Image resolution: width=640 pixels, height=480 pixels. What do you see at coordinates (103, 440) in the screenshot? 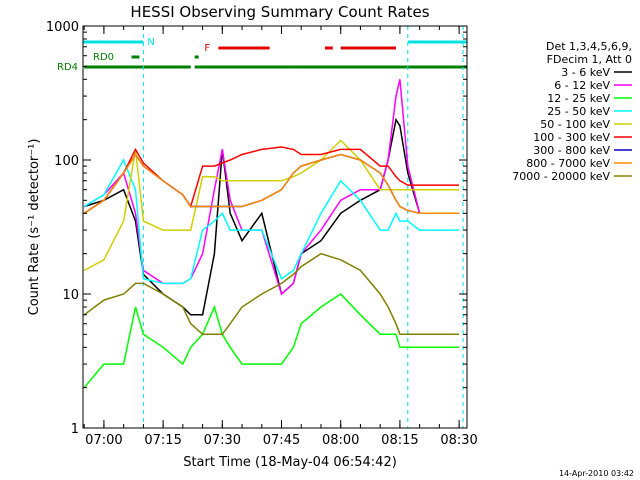
I see `x-tick-label: 07:00` at bounding box center [103, 440].